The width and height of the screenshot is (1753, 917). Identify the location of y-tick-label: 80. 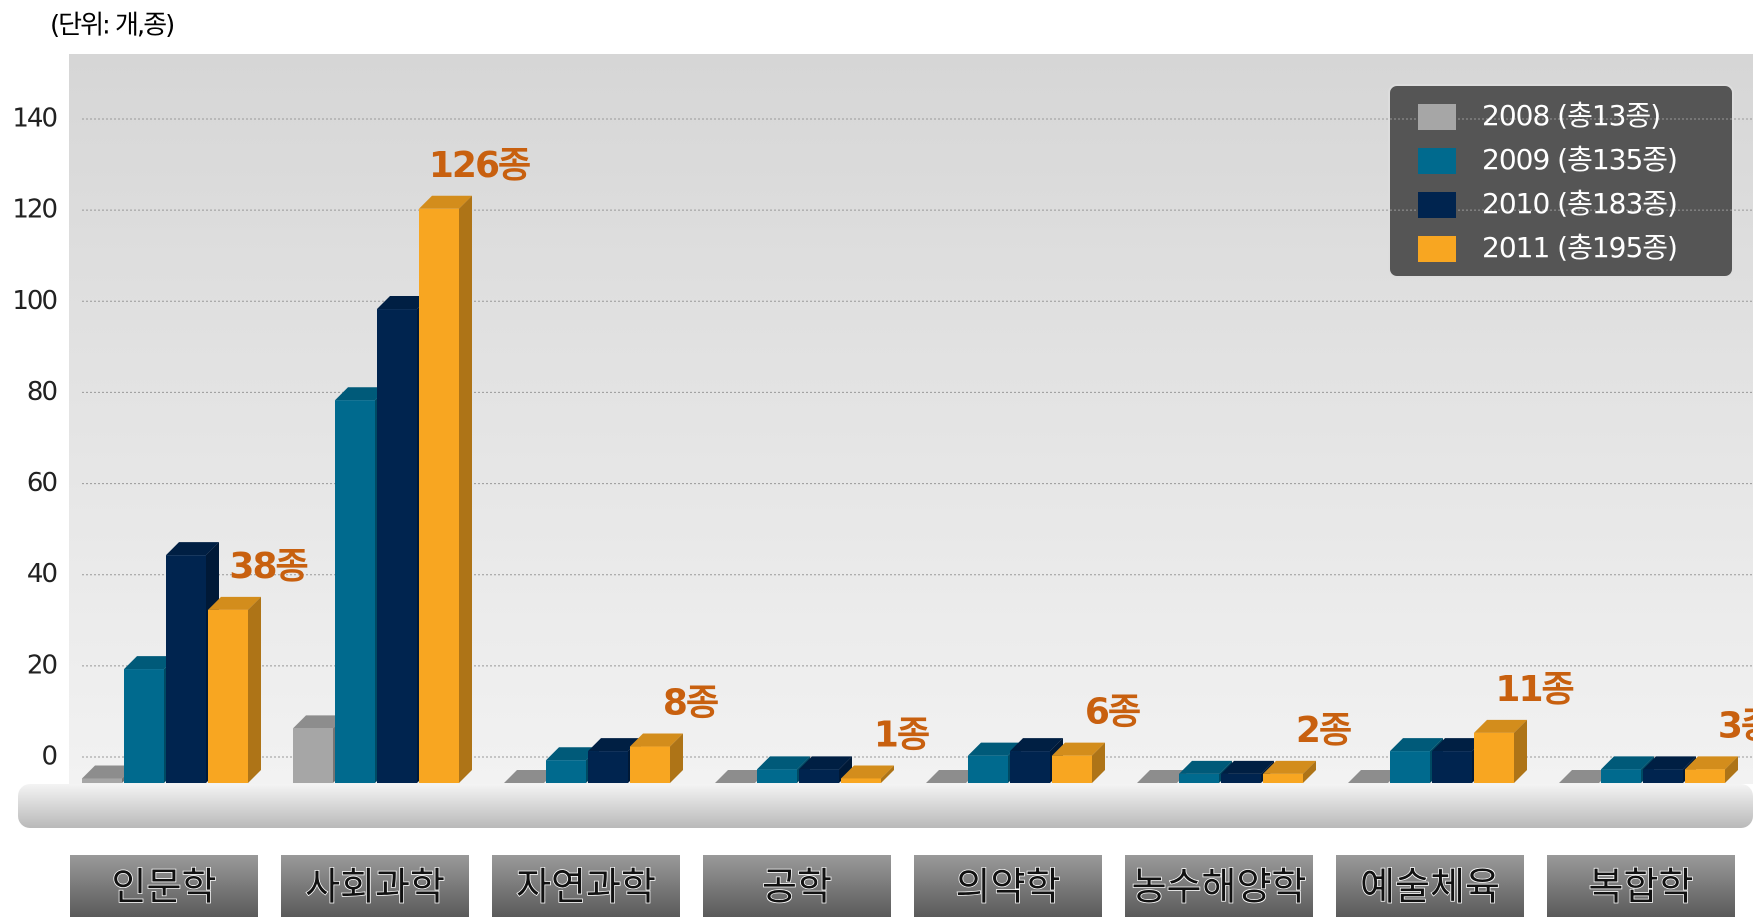
(42, 392).